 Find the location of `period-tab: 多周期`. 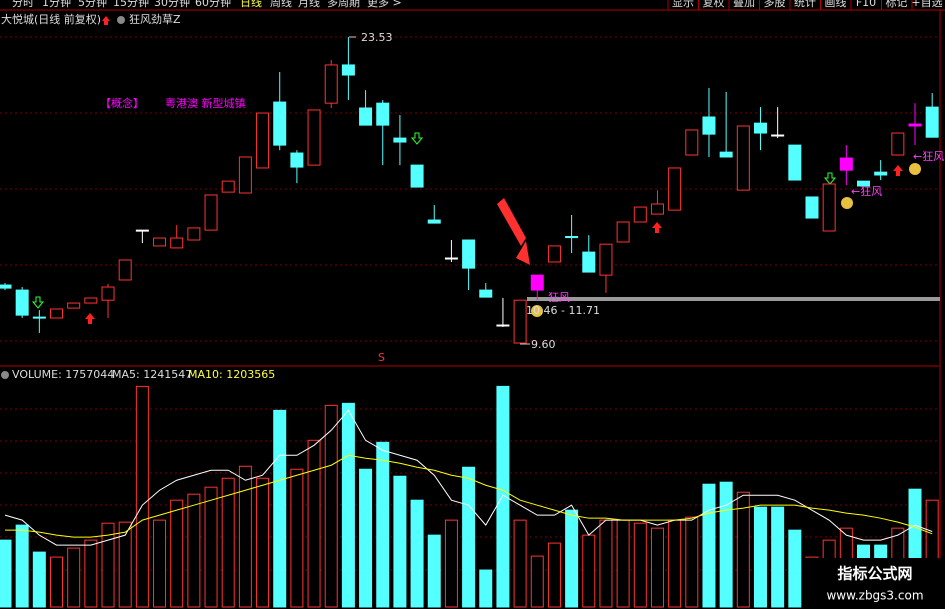

period-tab: 多周期 is located at coordinates (343, 4).